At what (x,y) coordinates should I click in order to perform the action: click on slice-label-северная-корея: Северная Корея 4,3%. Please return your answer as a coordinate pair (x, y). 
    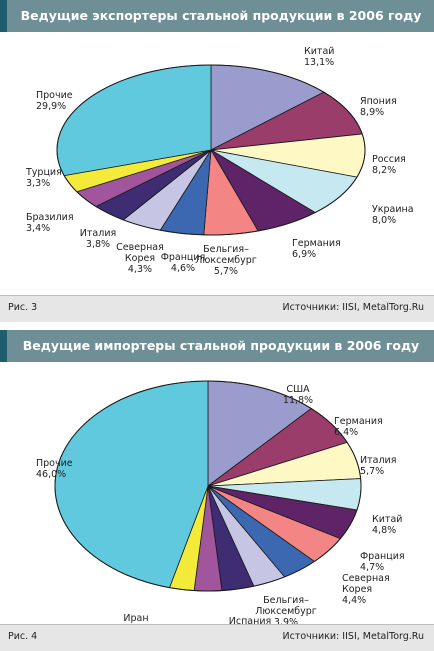
    Looking at the image, I should click on (140, 258).